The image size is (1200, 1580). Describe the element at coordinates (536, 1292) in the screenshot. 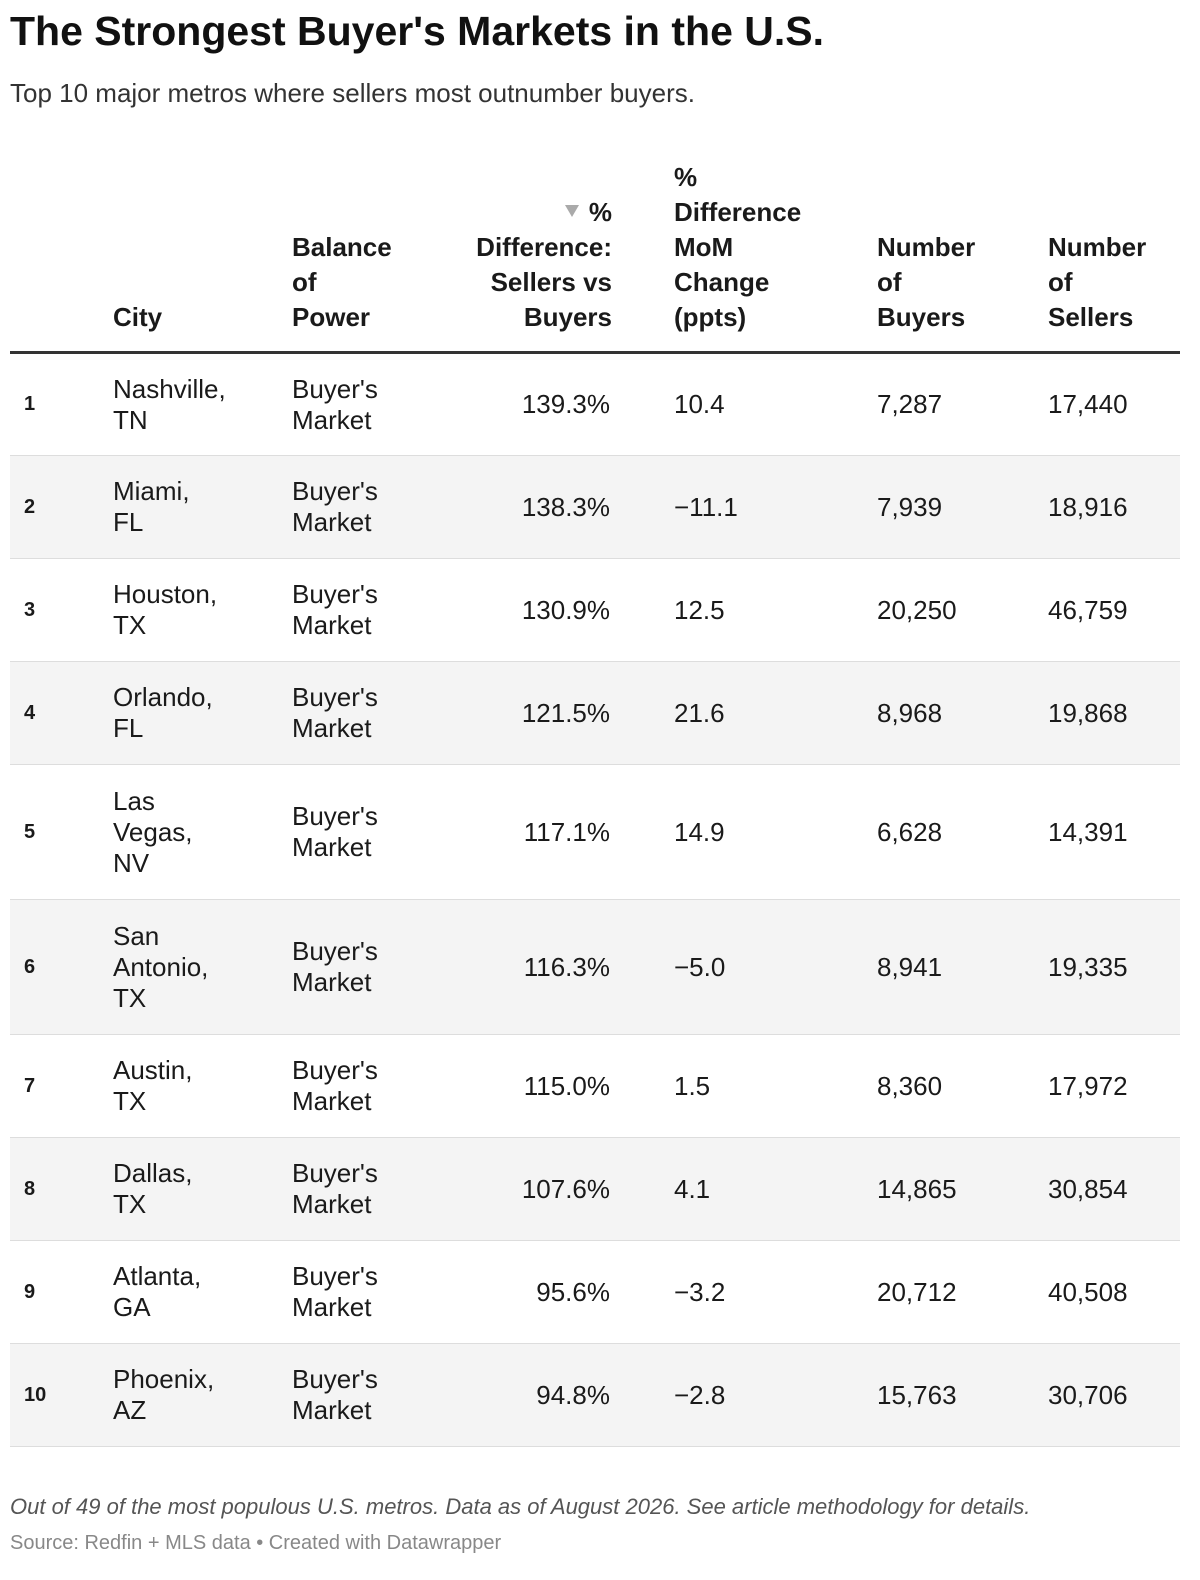

I see `table-cell: 95.6%` at that location.